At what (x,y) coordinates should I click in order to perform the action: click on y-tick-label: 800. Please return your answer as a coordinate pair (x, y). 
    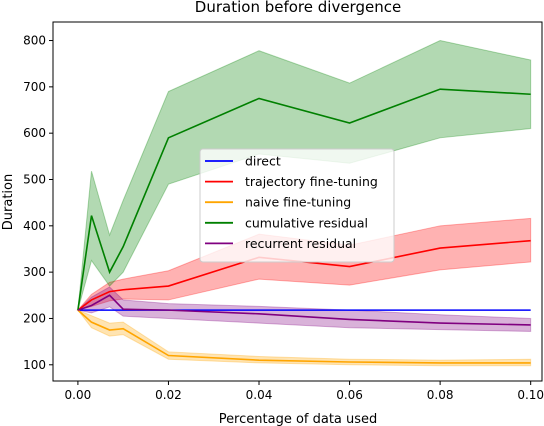
    Looking at the image, I should click on (34, 41).